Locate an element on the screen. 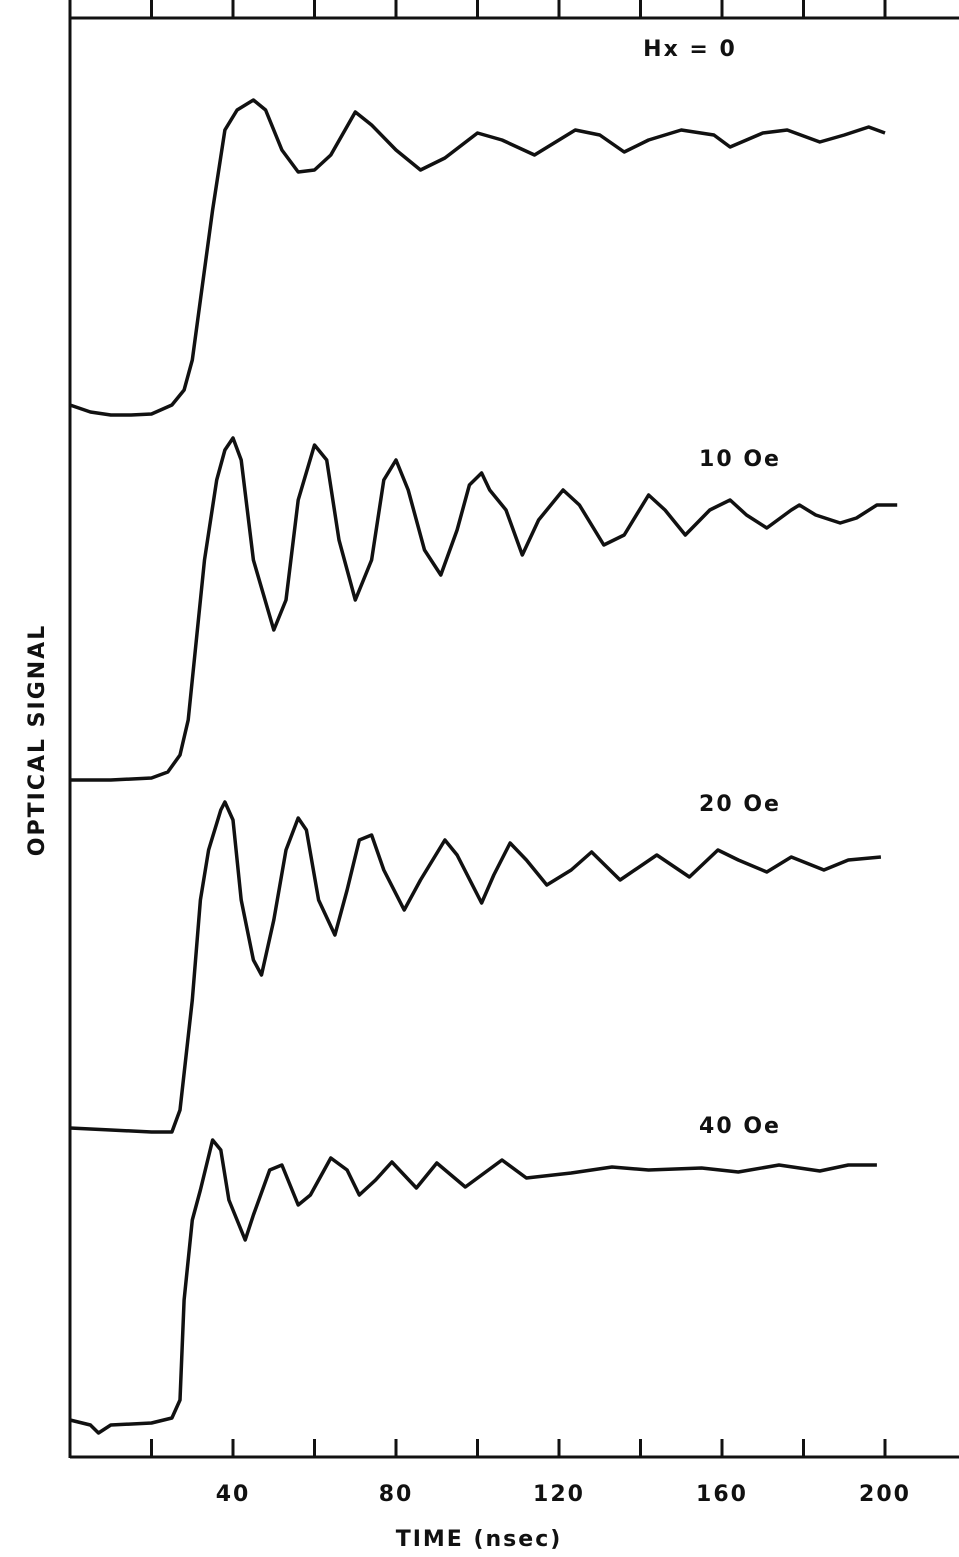 The height and width of the screenshot is (1557, 959). x-tick-label: 160 is located at coordinates (722, 1494).